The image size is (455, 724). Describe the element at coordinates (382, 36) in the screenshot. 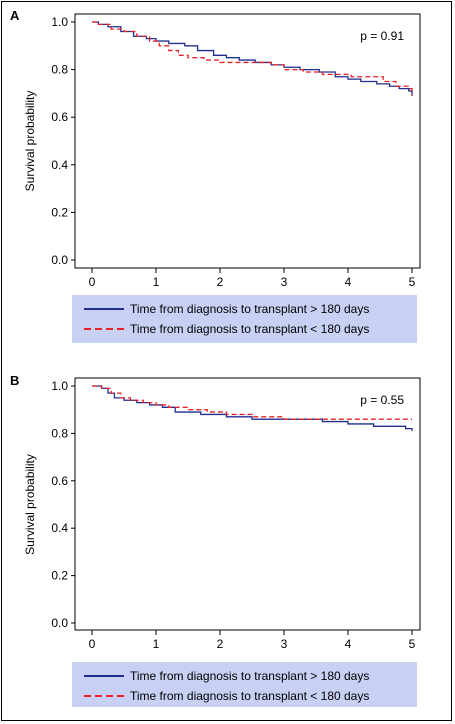

I see `p-value-annotation: p = 0.91` at that location.